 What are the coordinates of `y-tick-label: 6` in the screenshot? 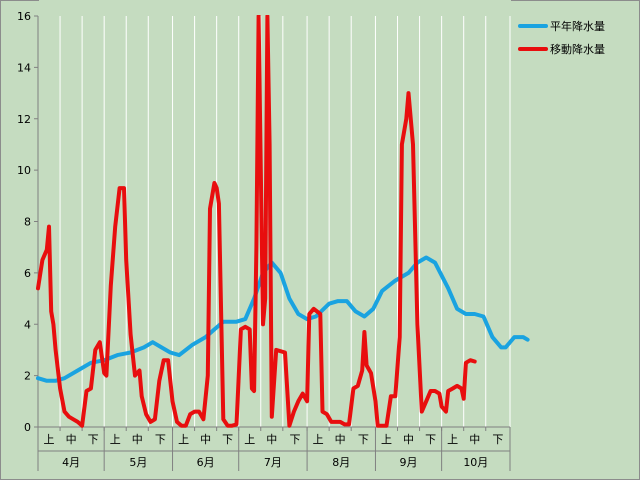 It's located at (27, 273).